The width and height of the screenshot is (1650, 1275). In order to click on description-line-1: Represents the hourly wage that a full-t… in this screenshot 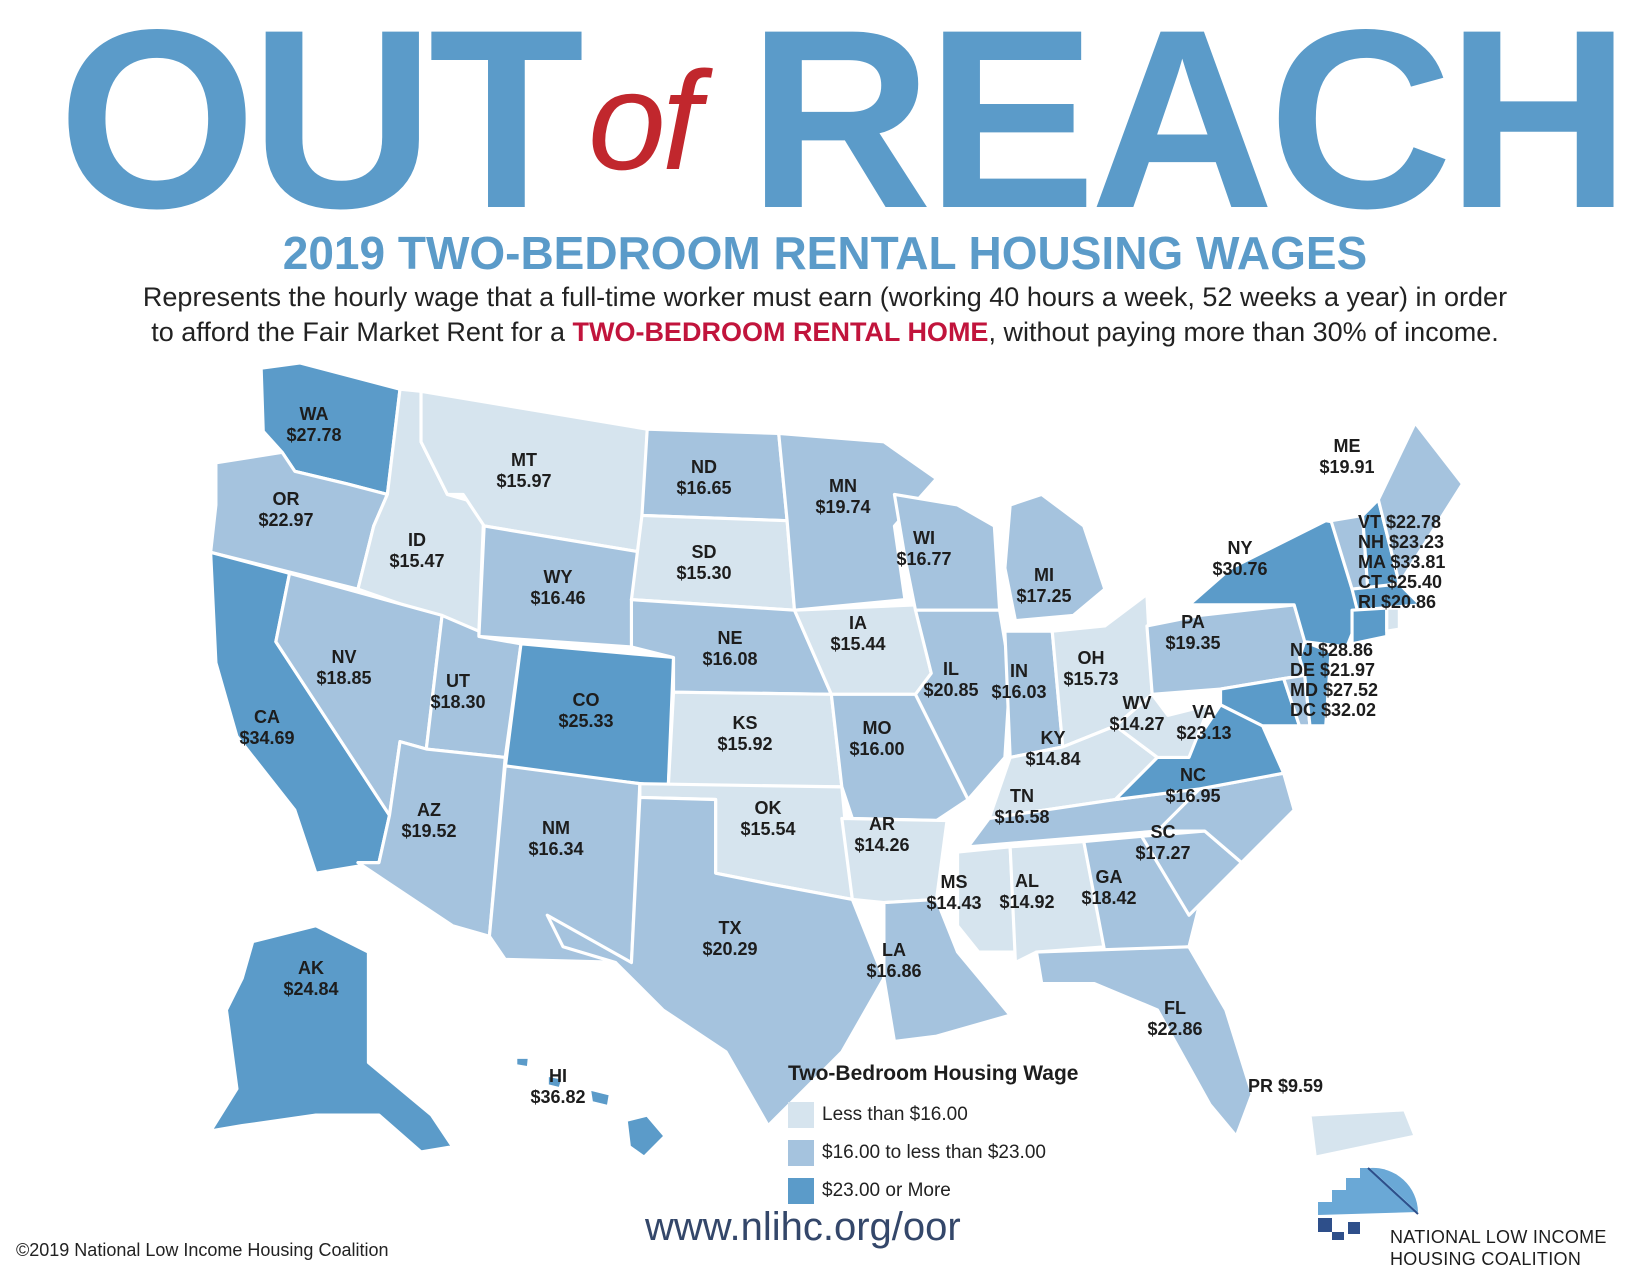, I will do `click(825, 297)`.